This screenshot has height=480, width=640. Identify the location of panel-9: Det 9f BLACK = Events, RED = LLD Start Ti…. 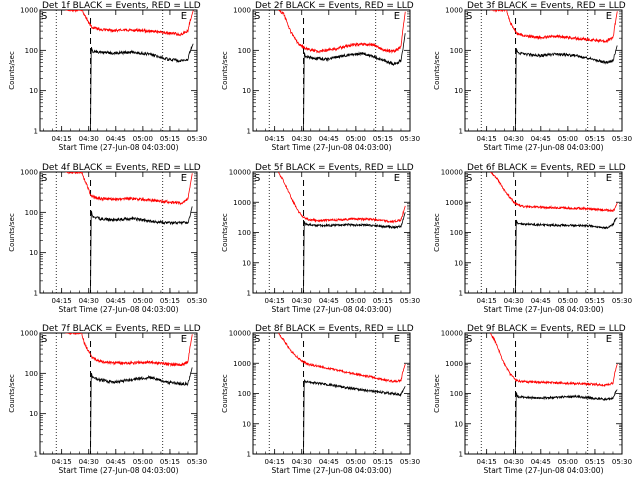
(532, 399).